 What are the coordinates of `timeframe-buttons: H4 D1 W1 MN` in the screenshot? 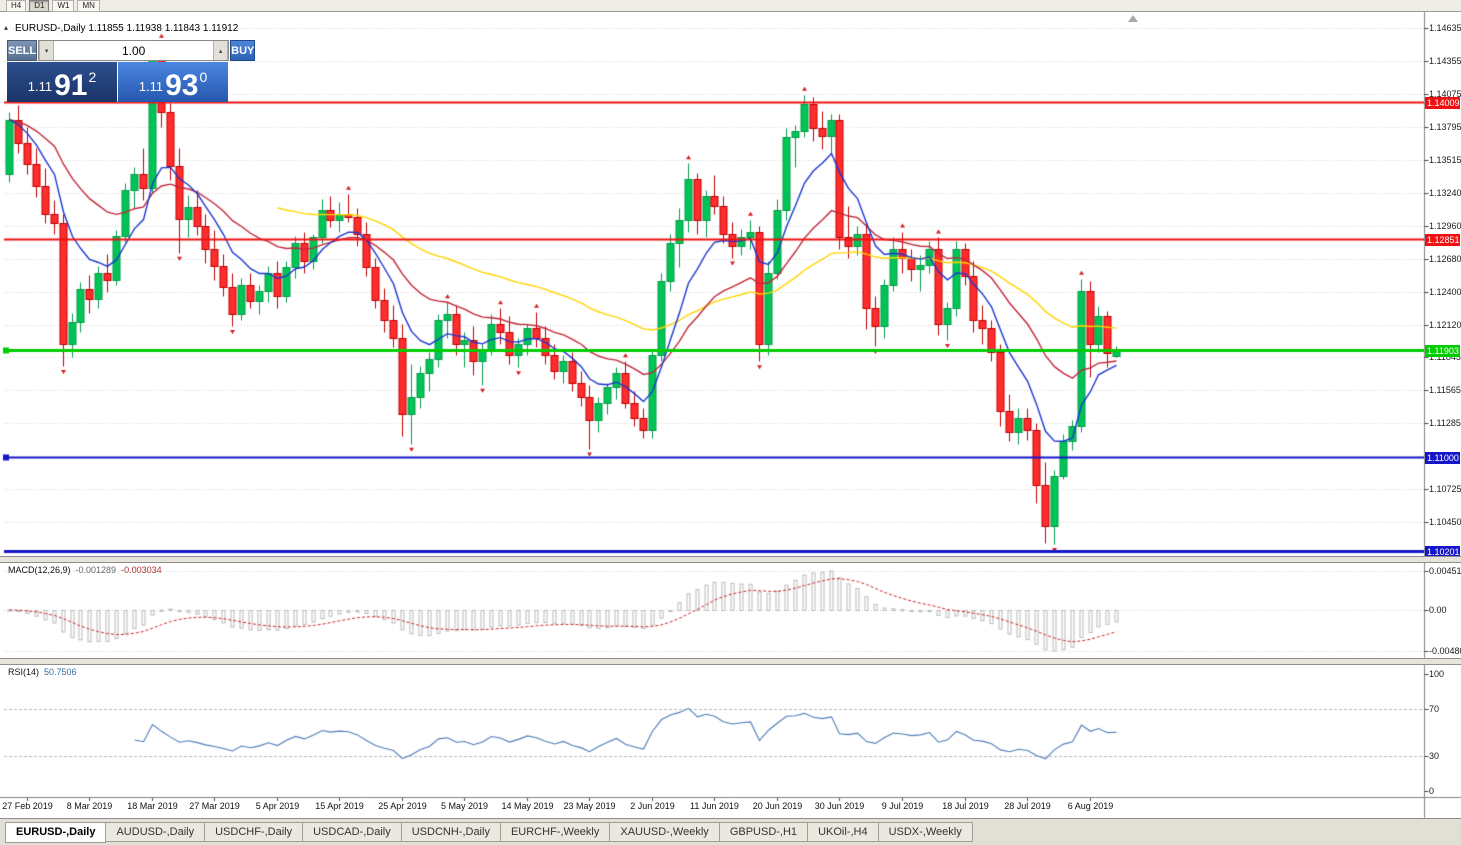 It's located at (53, 6).